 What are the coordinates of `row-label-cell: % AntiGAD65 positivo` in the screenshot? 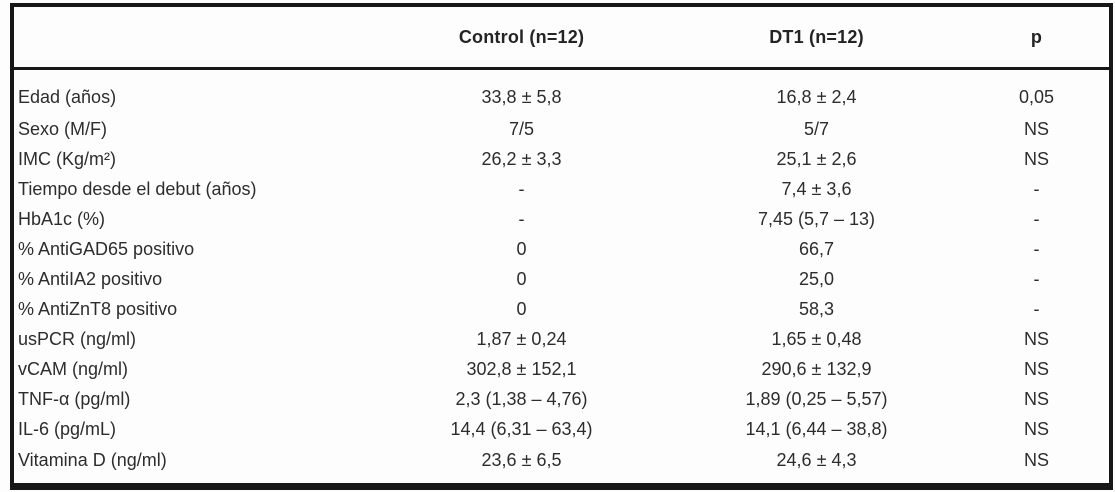 It's located at (106, 249).